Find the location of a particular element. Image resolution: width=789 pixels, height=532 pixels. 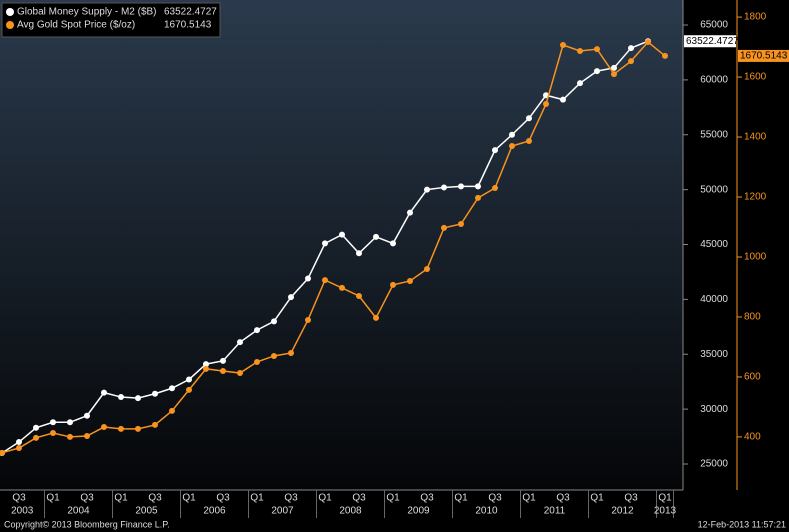

year-label: 2010 is located at coordinates (486, 511).